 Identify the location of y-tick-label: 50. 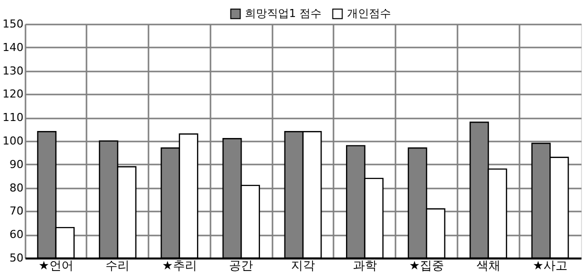
(17, 258).